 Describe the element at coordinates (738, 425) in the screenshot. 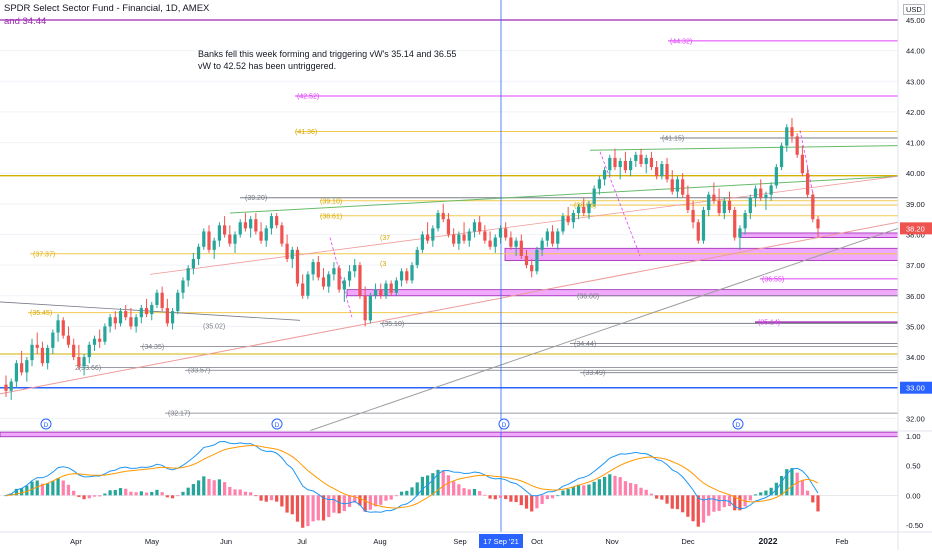

I see `dividend-label-3: D` at that location.